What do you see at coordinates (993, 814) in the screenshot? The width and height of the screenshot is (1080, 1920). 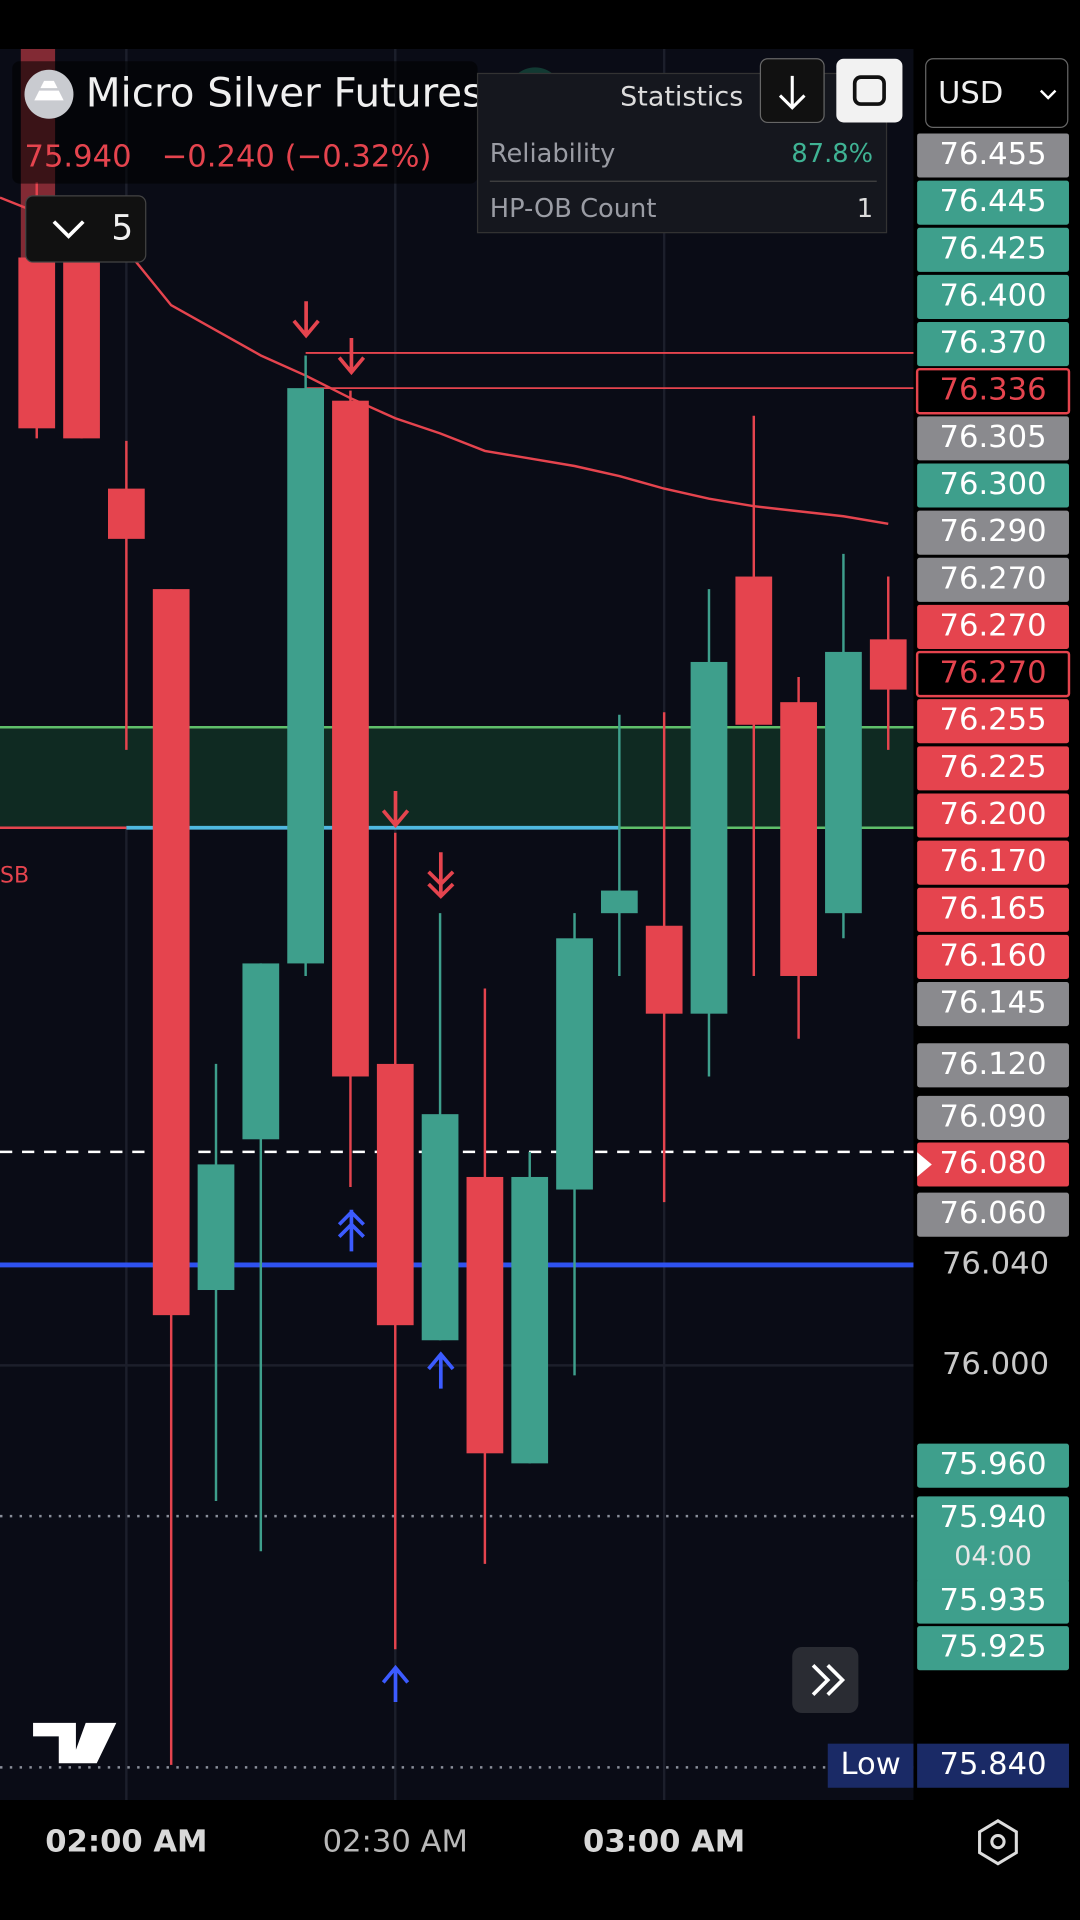 I see `price-tag: 76.200` at bounding box center [993, 814].